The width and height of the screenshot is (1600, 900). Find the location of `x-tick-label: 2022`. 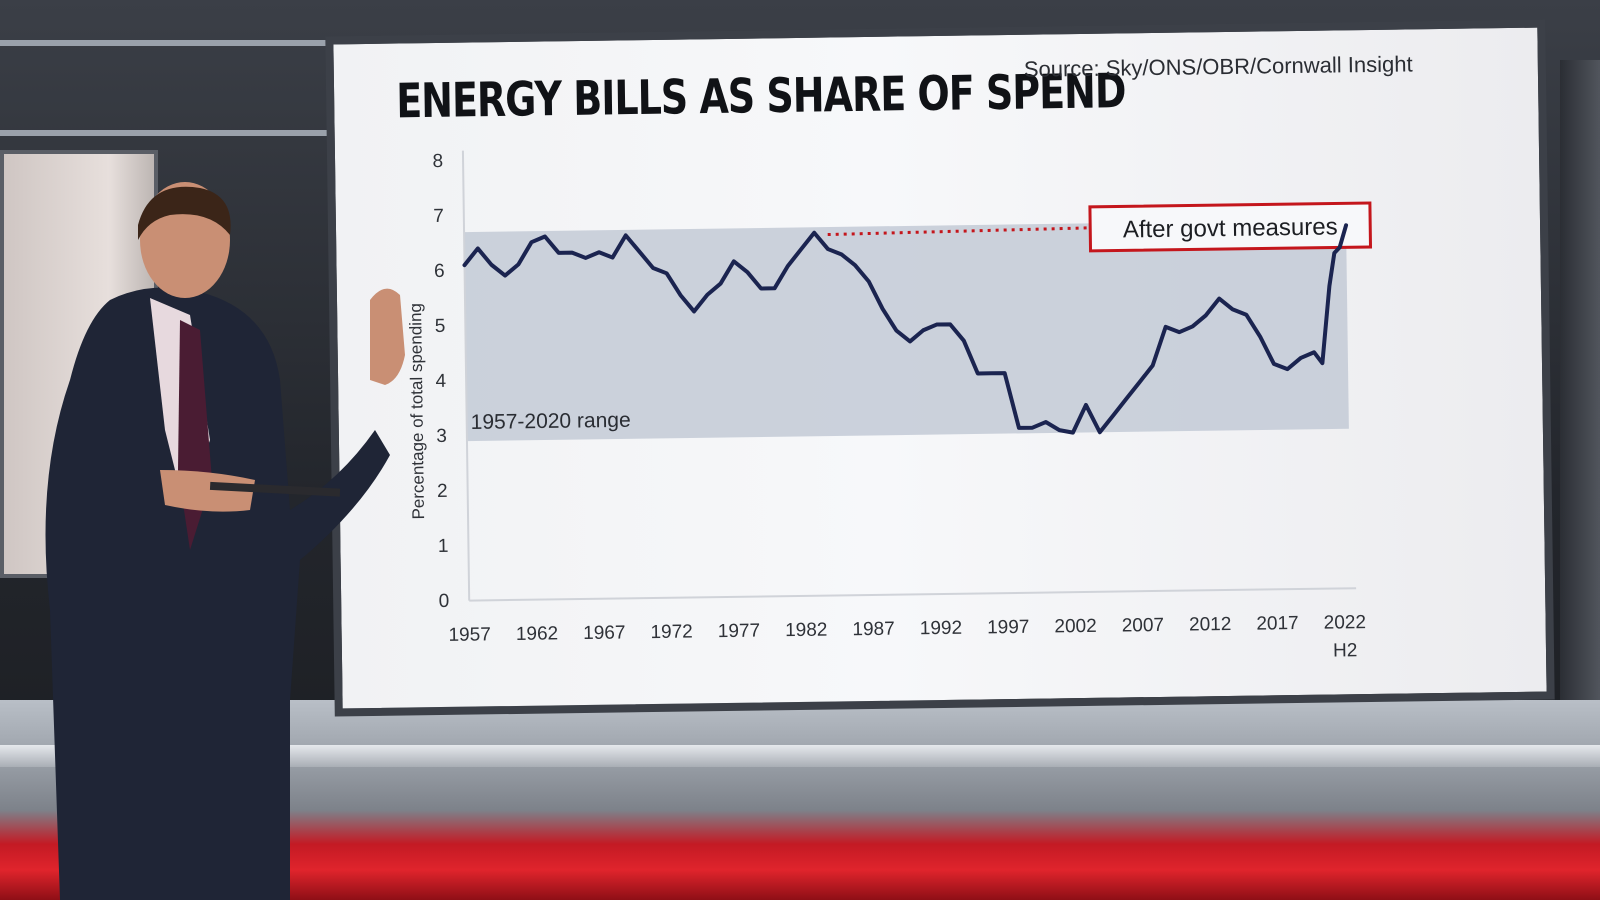

x-tick-label: 2022 is located at coordinates (1345, 623).